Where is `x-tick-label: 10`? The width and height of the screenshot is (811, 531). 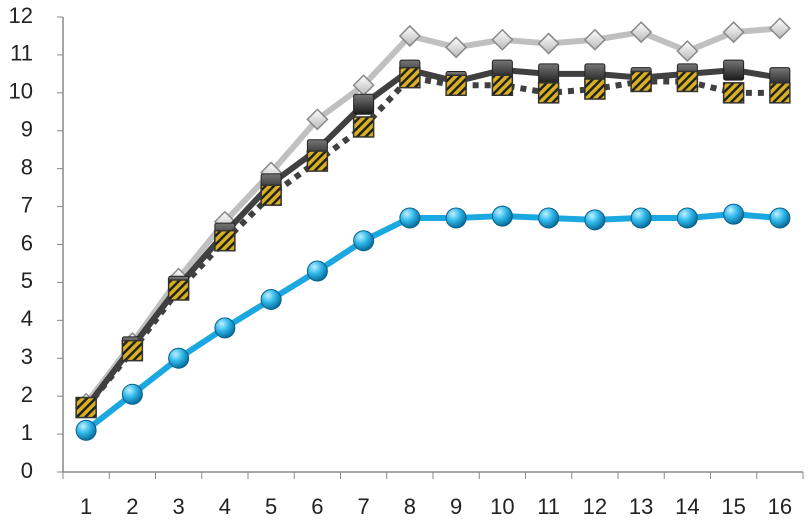
x-tick-label: 10 is located at coordinates (502, 506).